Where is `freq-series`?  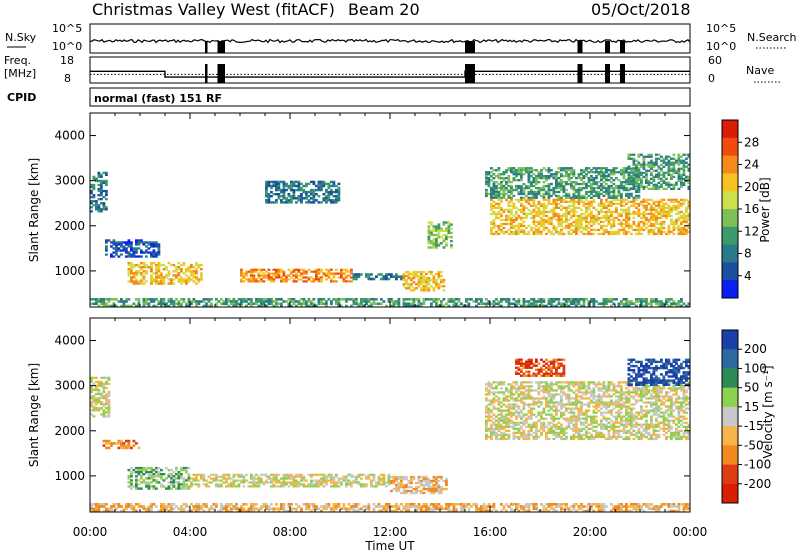
freq-series is located at coordinates (390, 73).